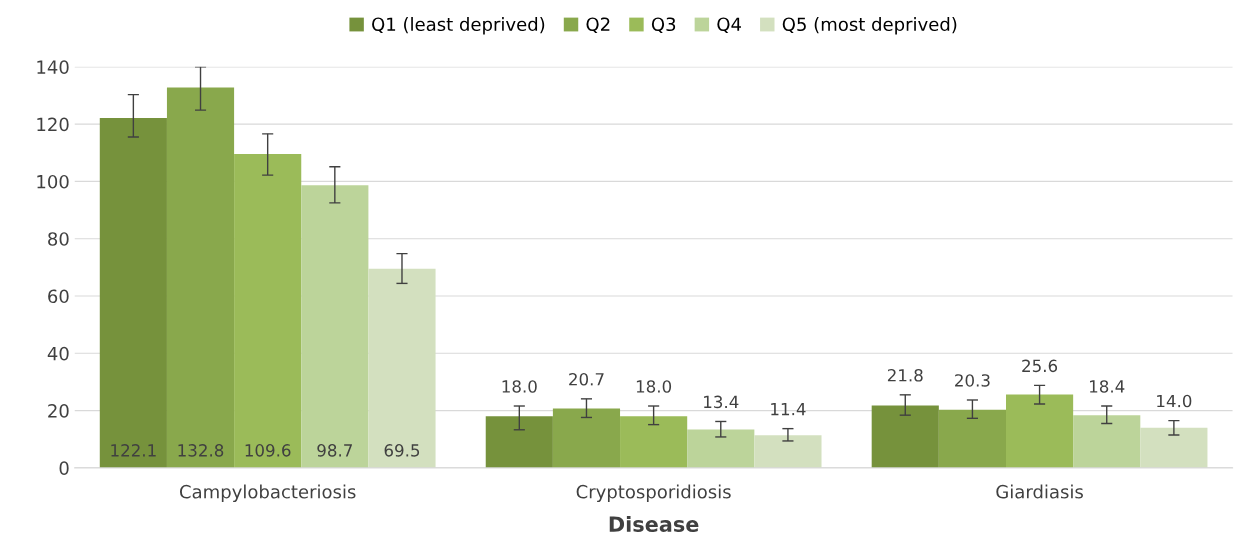 This screenshot has width=1245, height=557. What do you see at coordinates (586, 379) in the screenshot?
I see `data-label: 20.7` at bounding box center [586, 379].